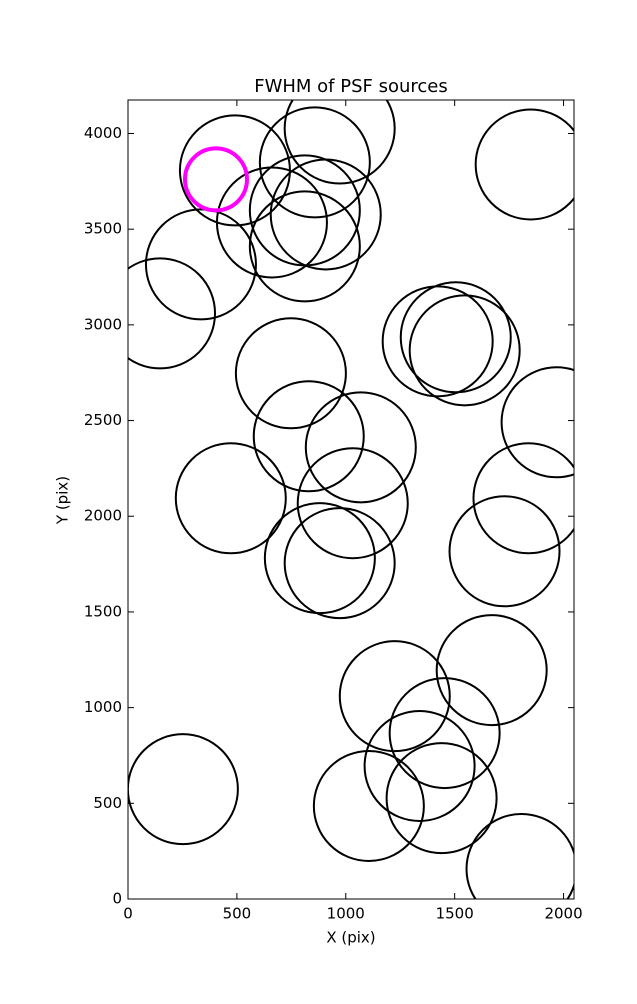 Image resolution: width=637 pixels, height=1004 pixels. Describe the element at coordinates (117, 899) in the screenshot. I see `y-tick-label: 0` at that location.